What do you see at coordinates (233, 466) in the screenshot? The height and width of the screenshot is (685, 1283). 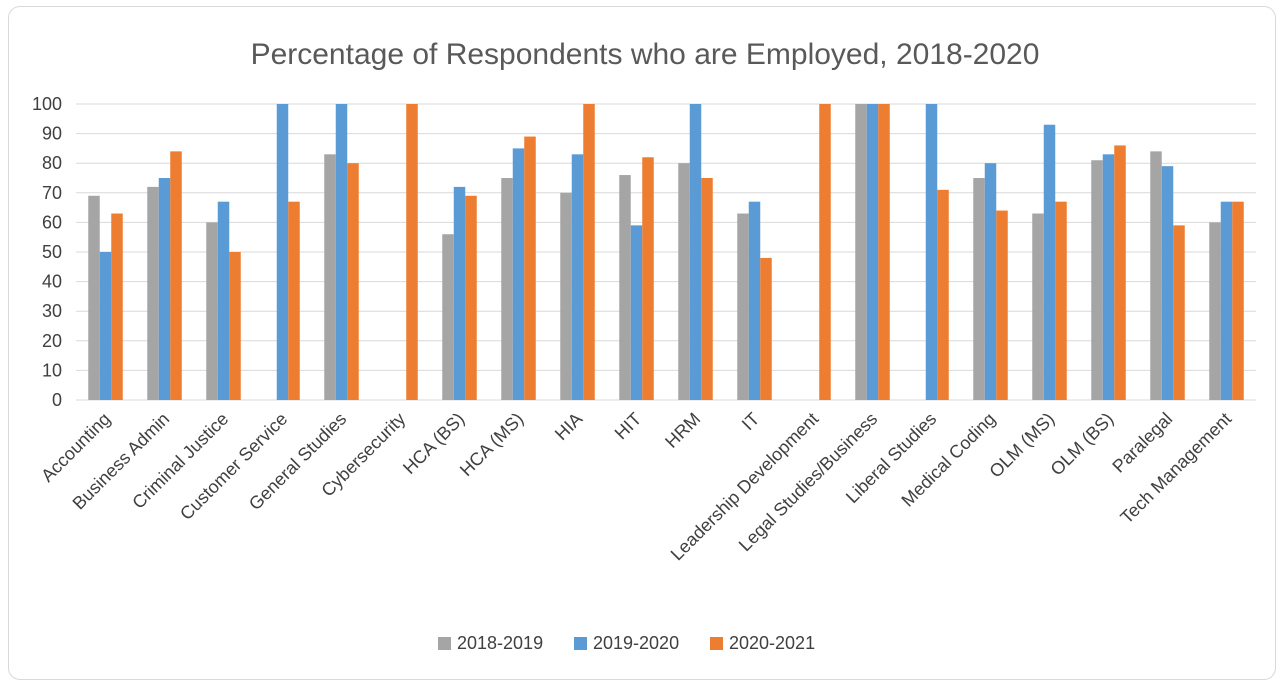 I see `x-category-label: Customer Service` at bounding box center [233, 466].